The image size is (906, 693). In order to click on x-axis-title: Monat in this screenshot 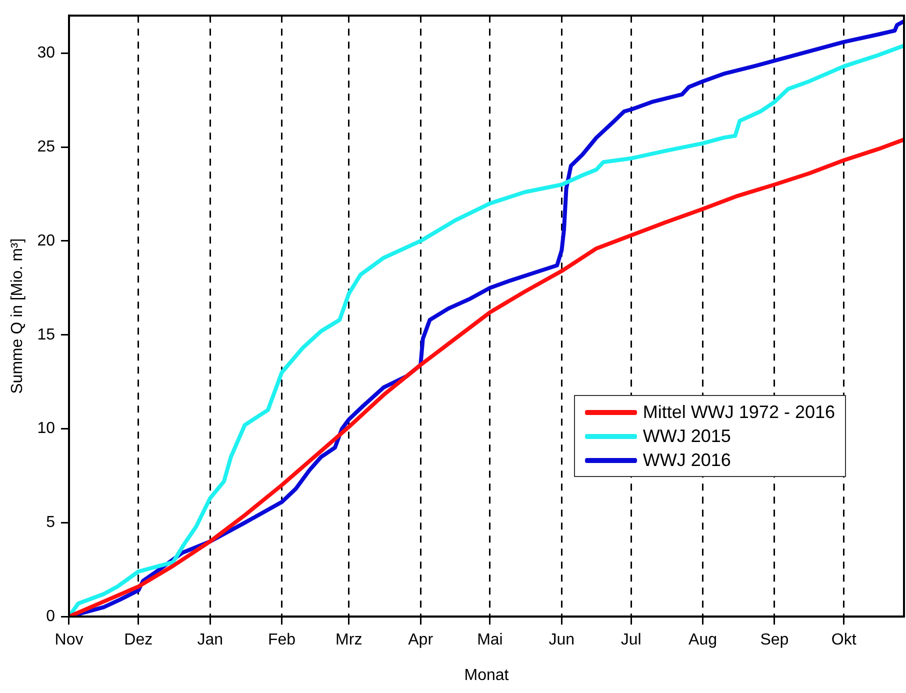, I will do `click(487, 675)`.